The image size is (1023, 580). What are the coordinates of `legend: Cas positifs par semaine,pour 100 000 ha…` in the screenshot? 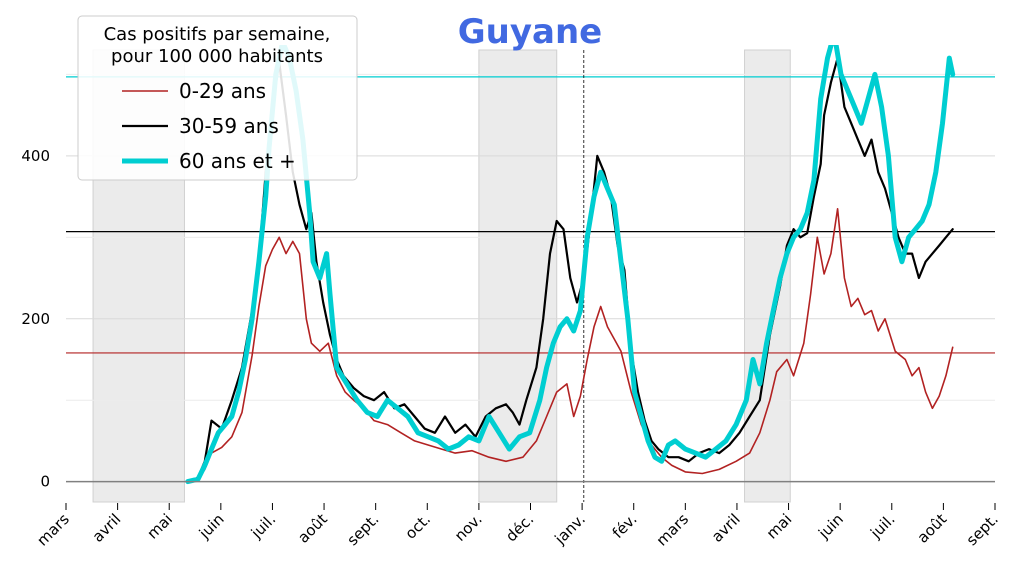 It's located at (217, 98).